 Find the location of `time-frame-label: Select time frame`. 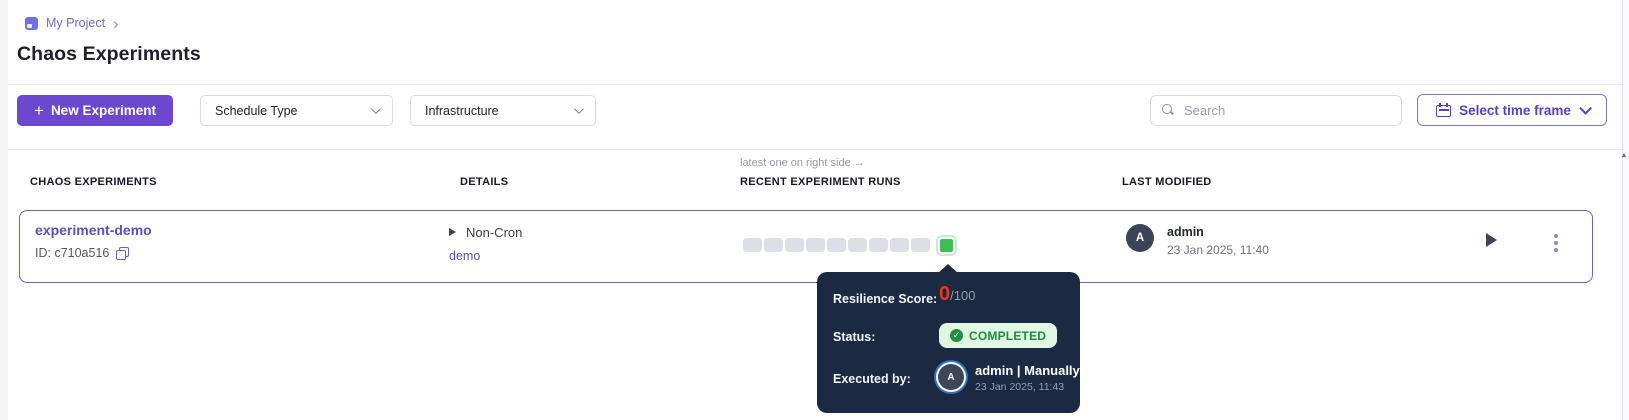

time-frame-label: Select time frame is located at coordinates (1515, 110).